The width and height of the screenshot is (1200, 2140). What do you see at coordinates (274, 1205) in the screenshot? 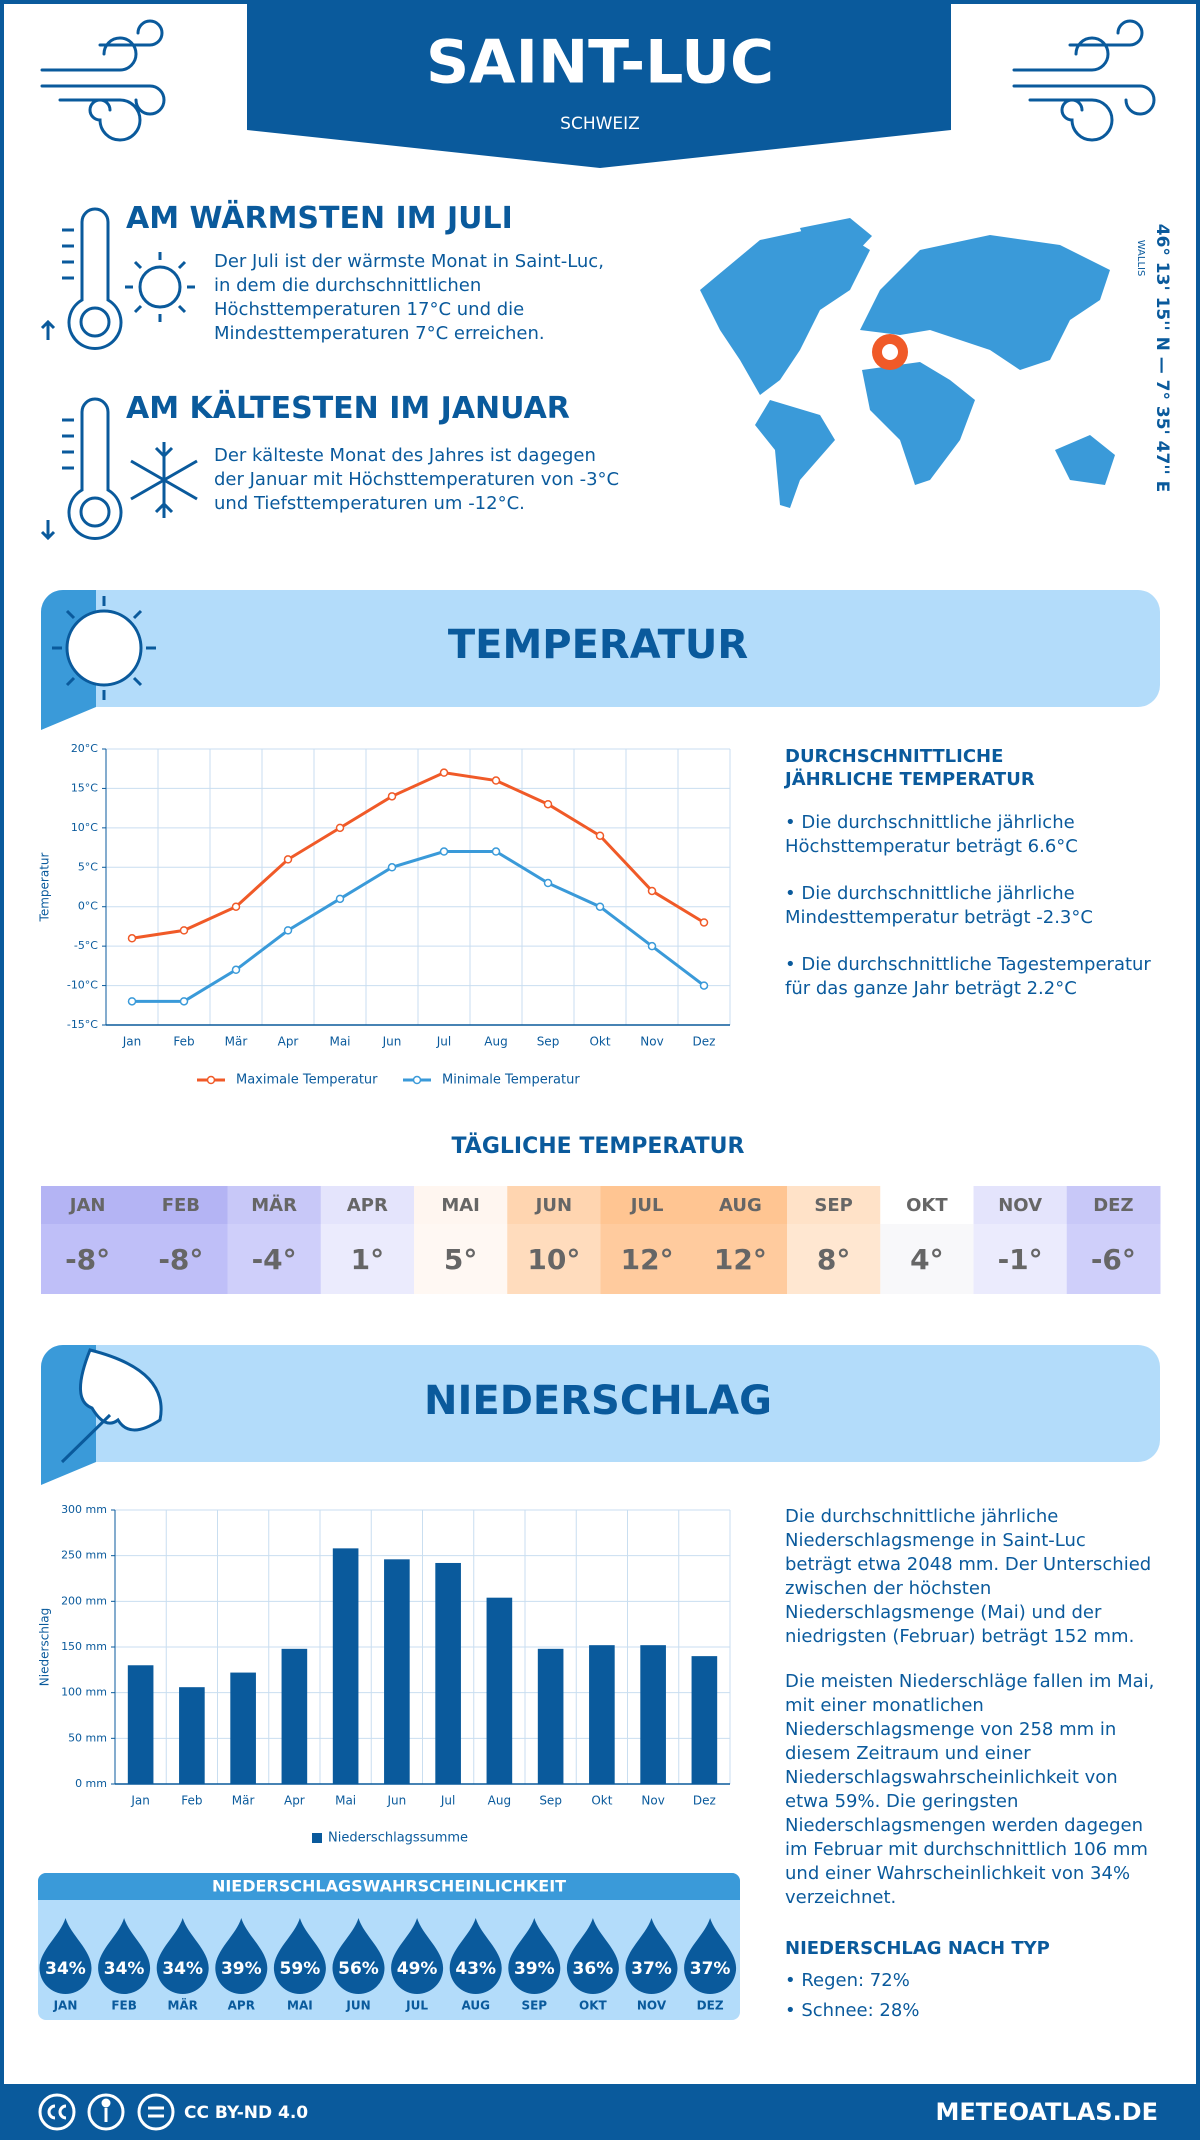
I see `month-label: MÄR` at bounding box center [274, 1205].